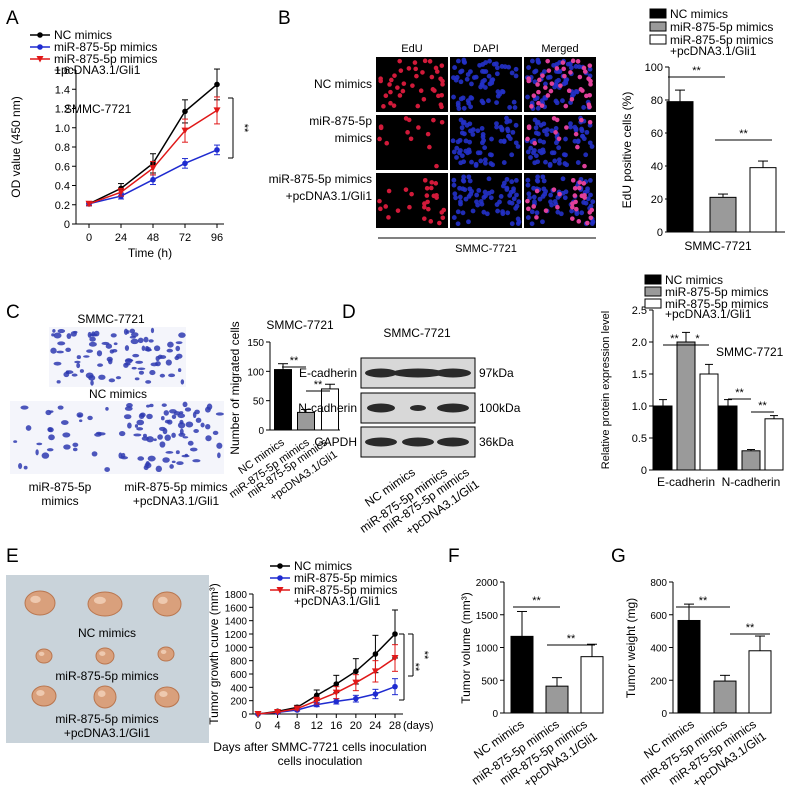  What do you see at coordinates (349, 312) in the screenshot?
I see `panel-letter: D` at bounding box center [349, 312].